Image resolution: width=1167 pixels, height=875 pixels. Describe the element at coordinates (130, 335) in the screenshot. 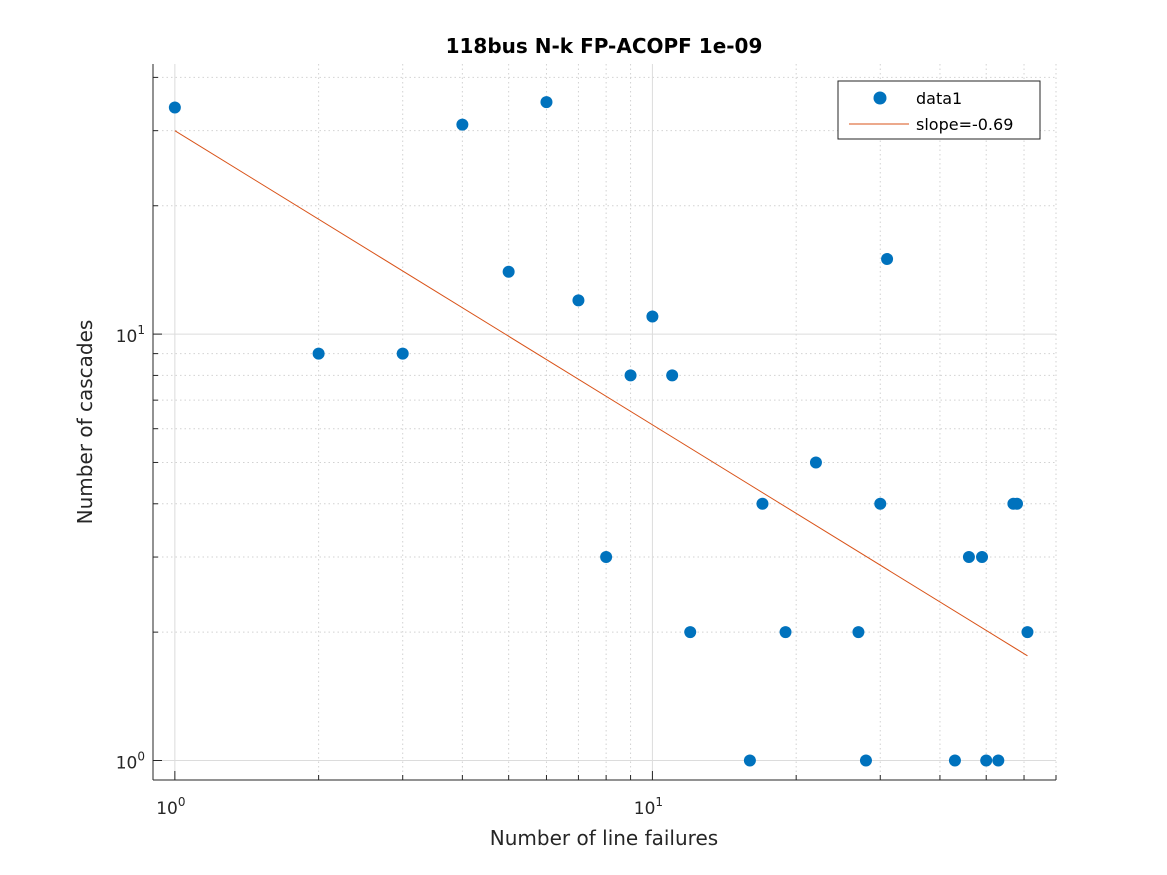

I see `y-tick-label: 10¹` at that location.